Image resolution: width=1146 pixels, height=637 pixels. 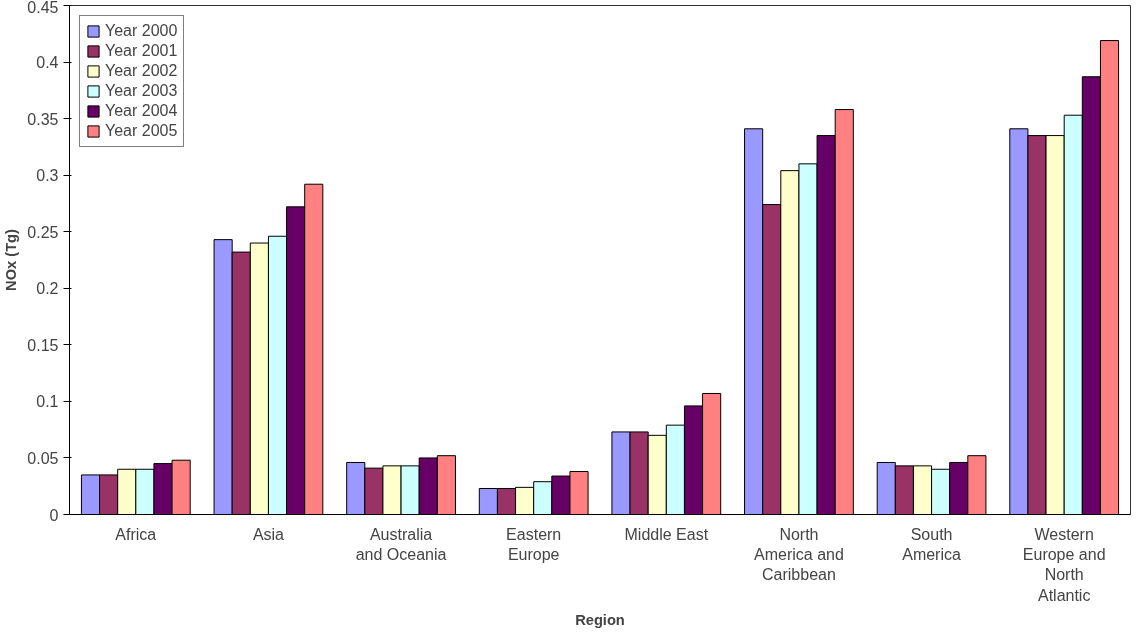 I want to click on y-tick-label: 0.2, so click(x=47, y=289).